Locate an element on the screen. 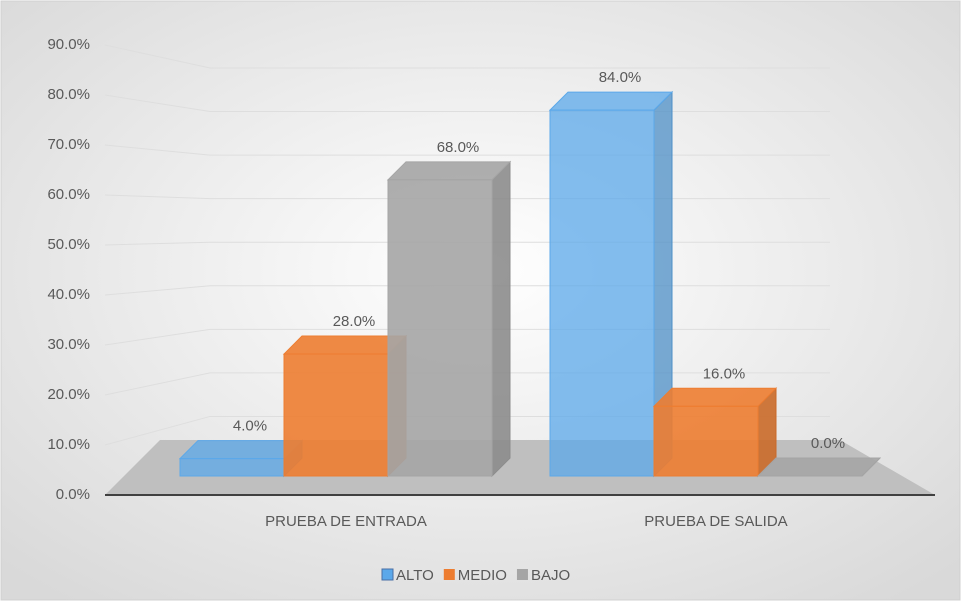 The width and height of the screenshot is (961, 606). data-label: 28.0% is located at coordinates (354, 321).